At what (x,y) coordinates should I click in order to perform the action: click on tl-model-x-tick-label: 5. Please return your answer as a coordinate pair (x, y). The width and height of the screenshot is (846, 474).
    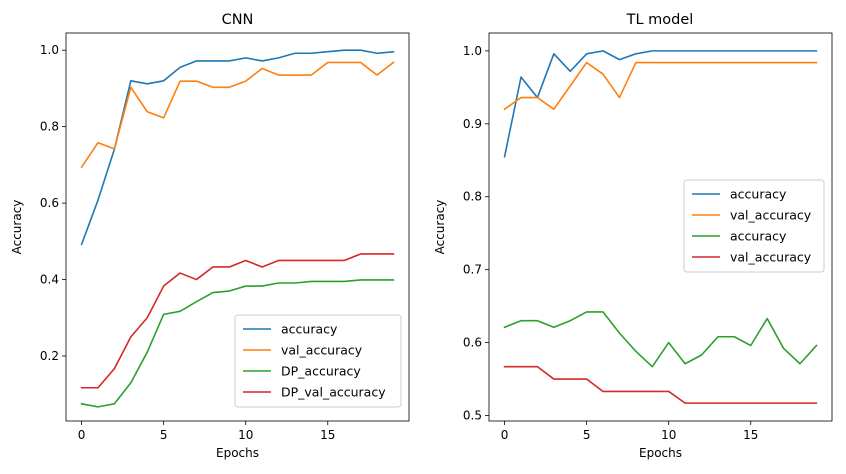
    Looking at the image, I should click on (587, 435).